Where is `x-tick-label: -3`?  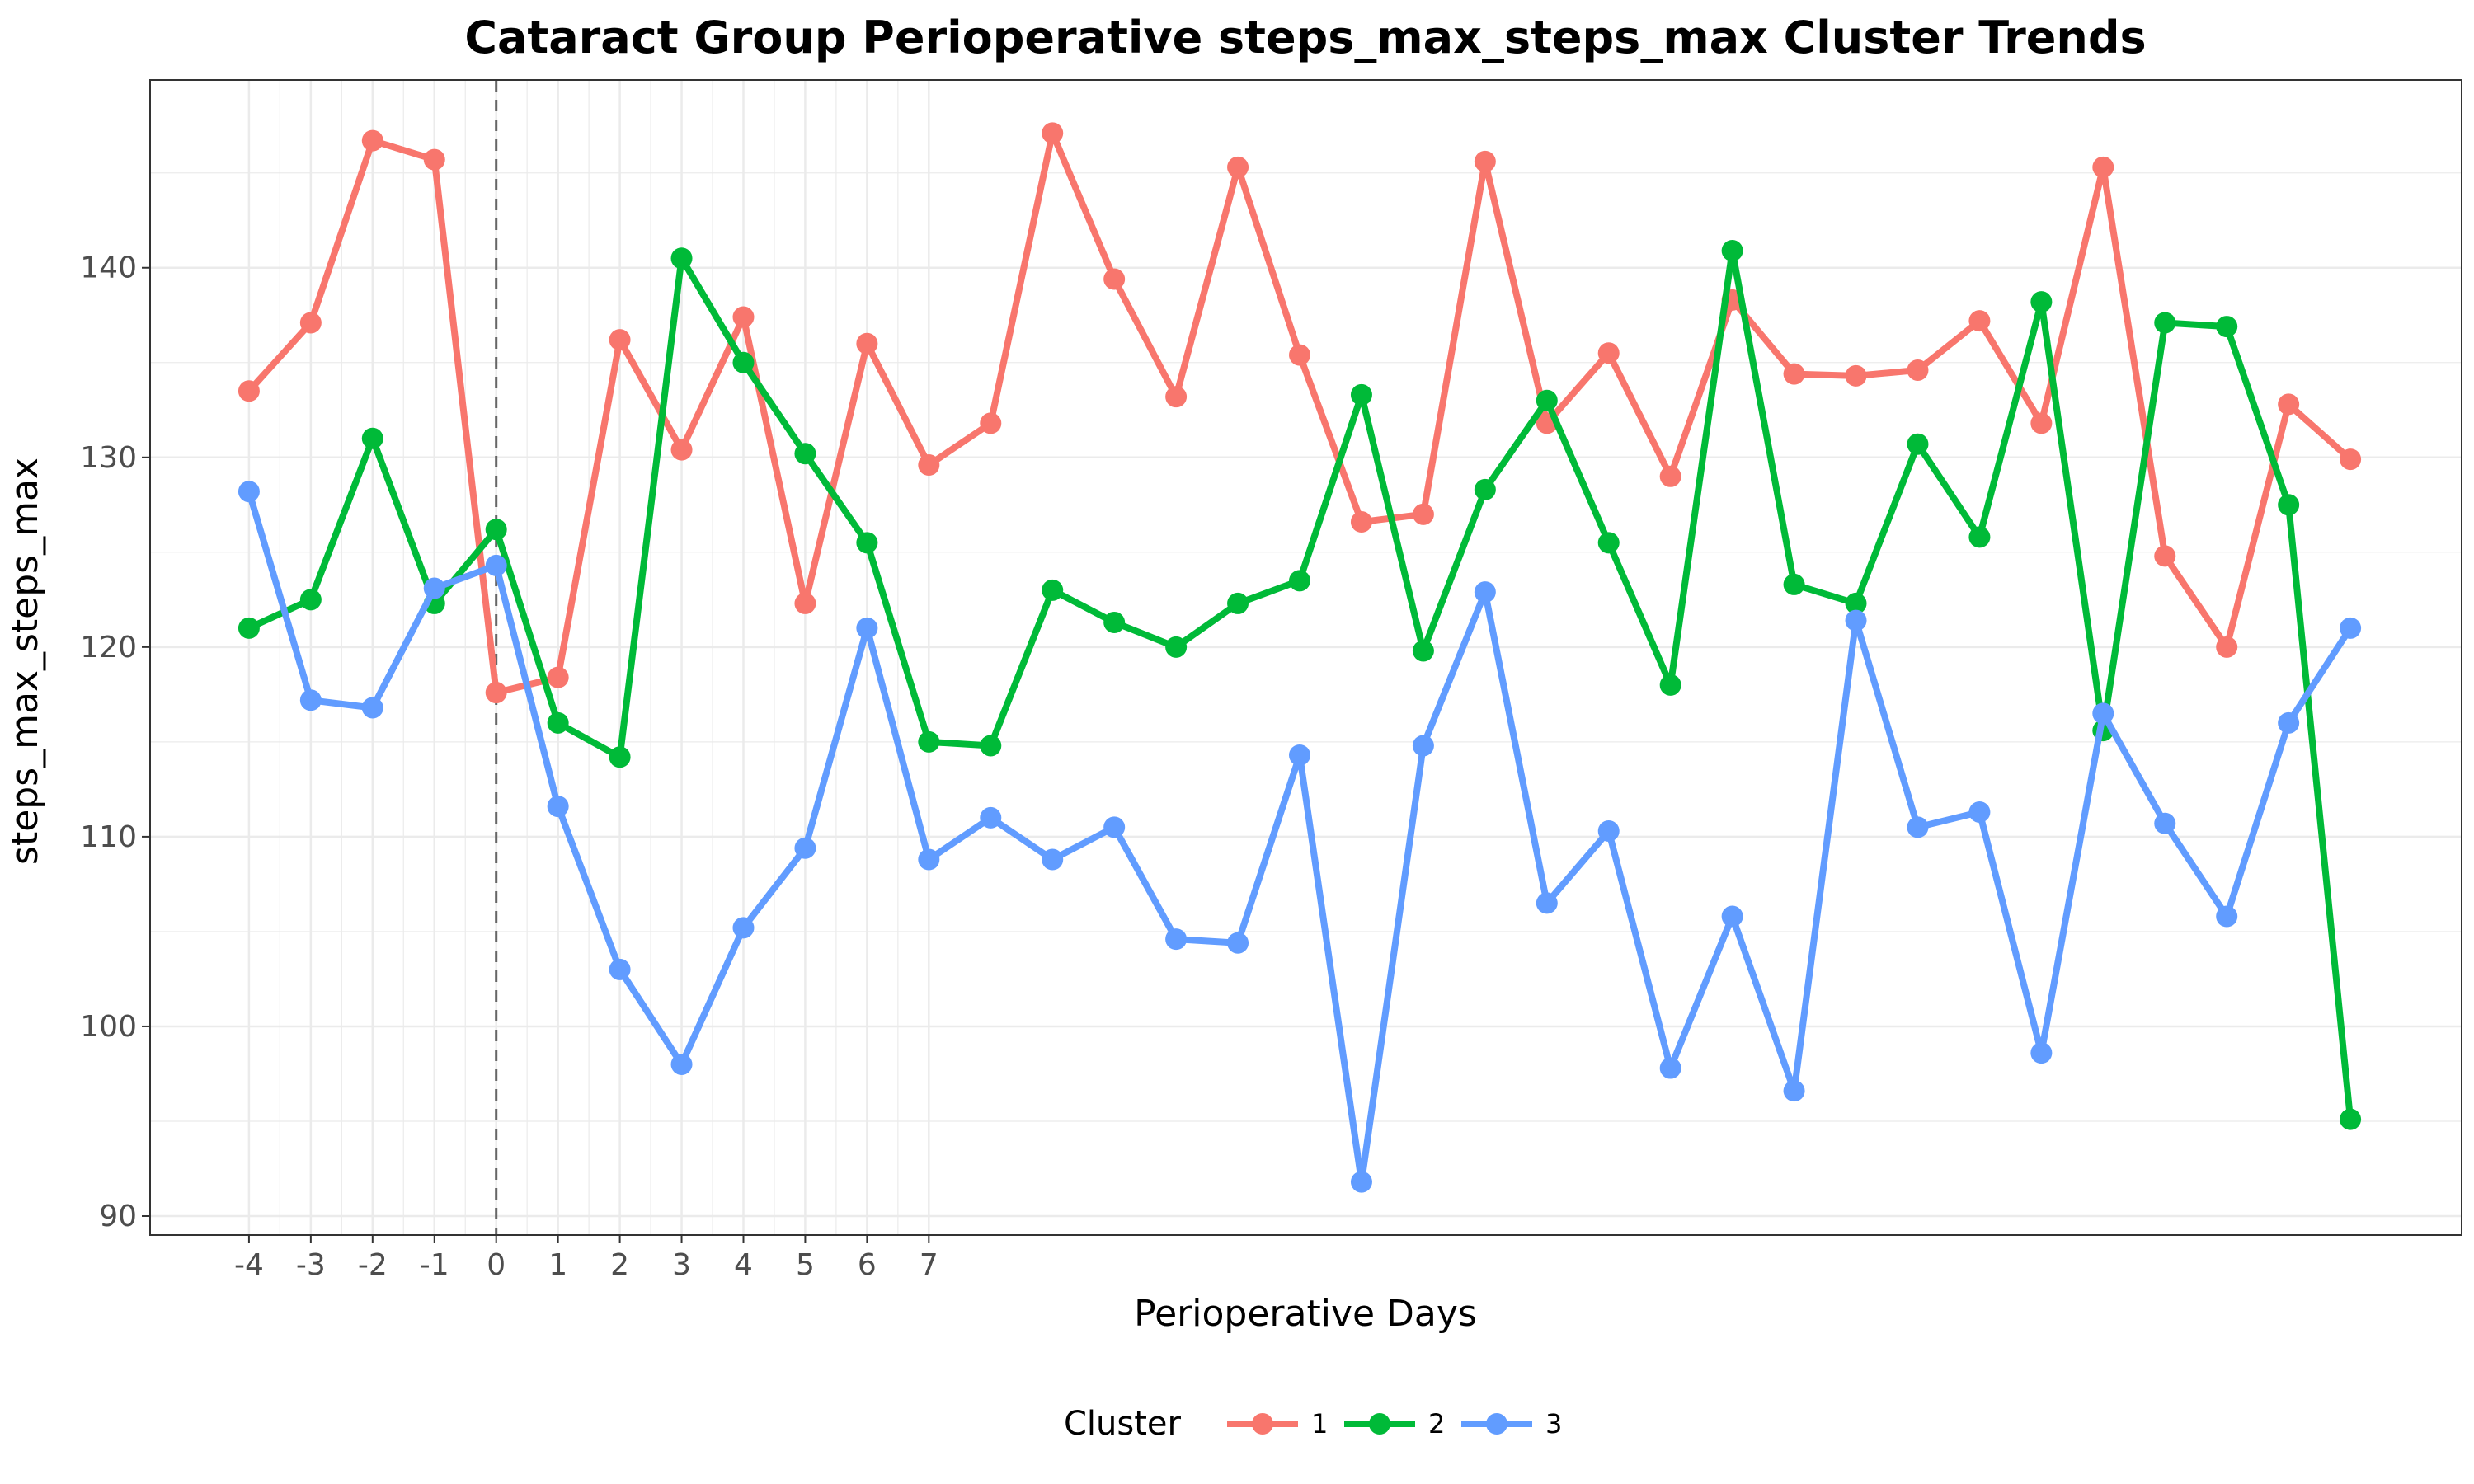 x-tick-label: -3 is located at coordinates (311, 1265).